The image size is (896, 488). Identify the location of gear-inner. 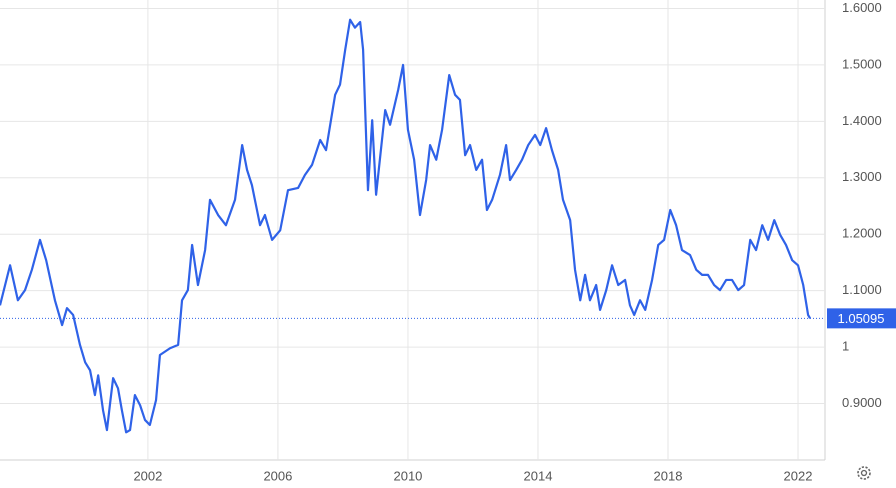
(864, 473).